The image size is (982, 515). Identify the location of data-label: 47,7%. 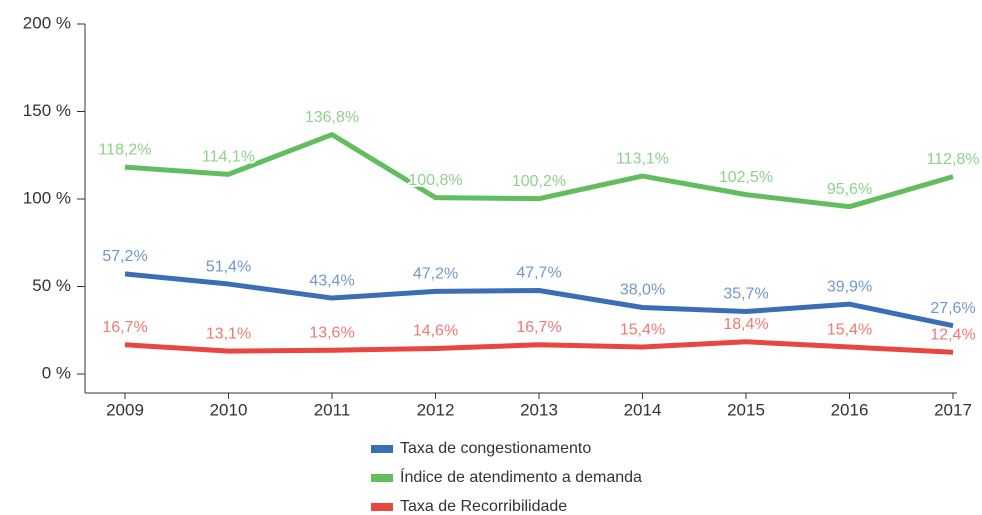
(538, 273).